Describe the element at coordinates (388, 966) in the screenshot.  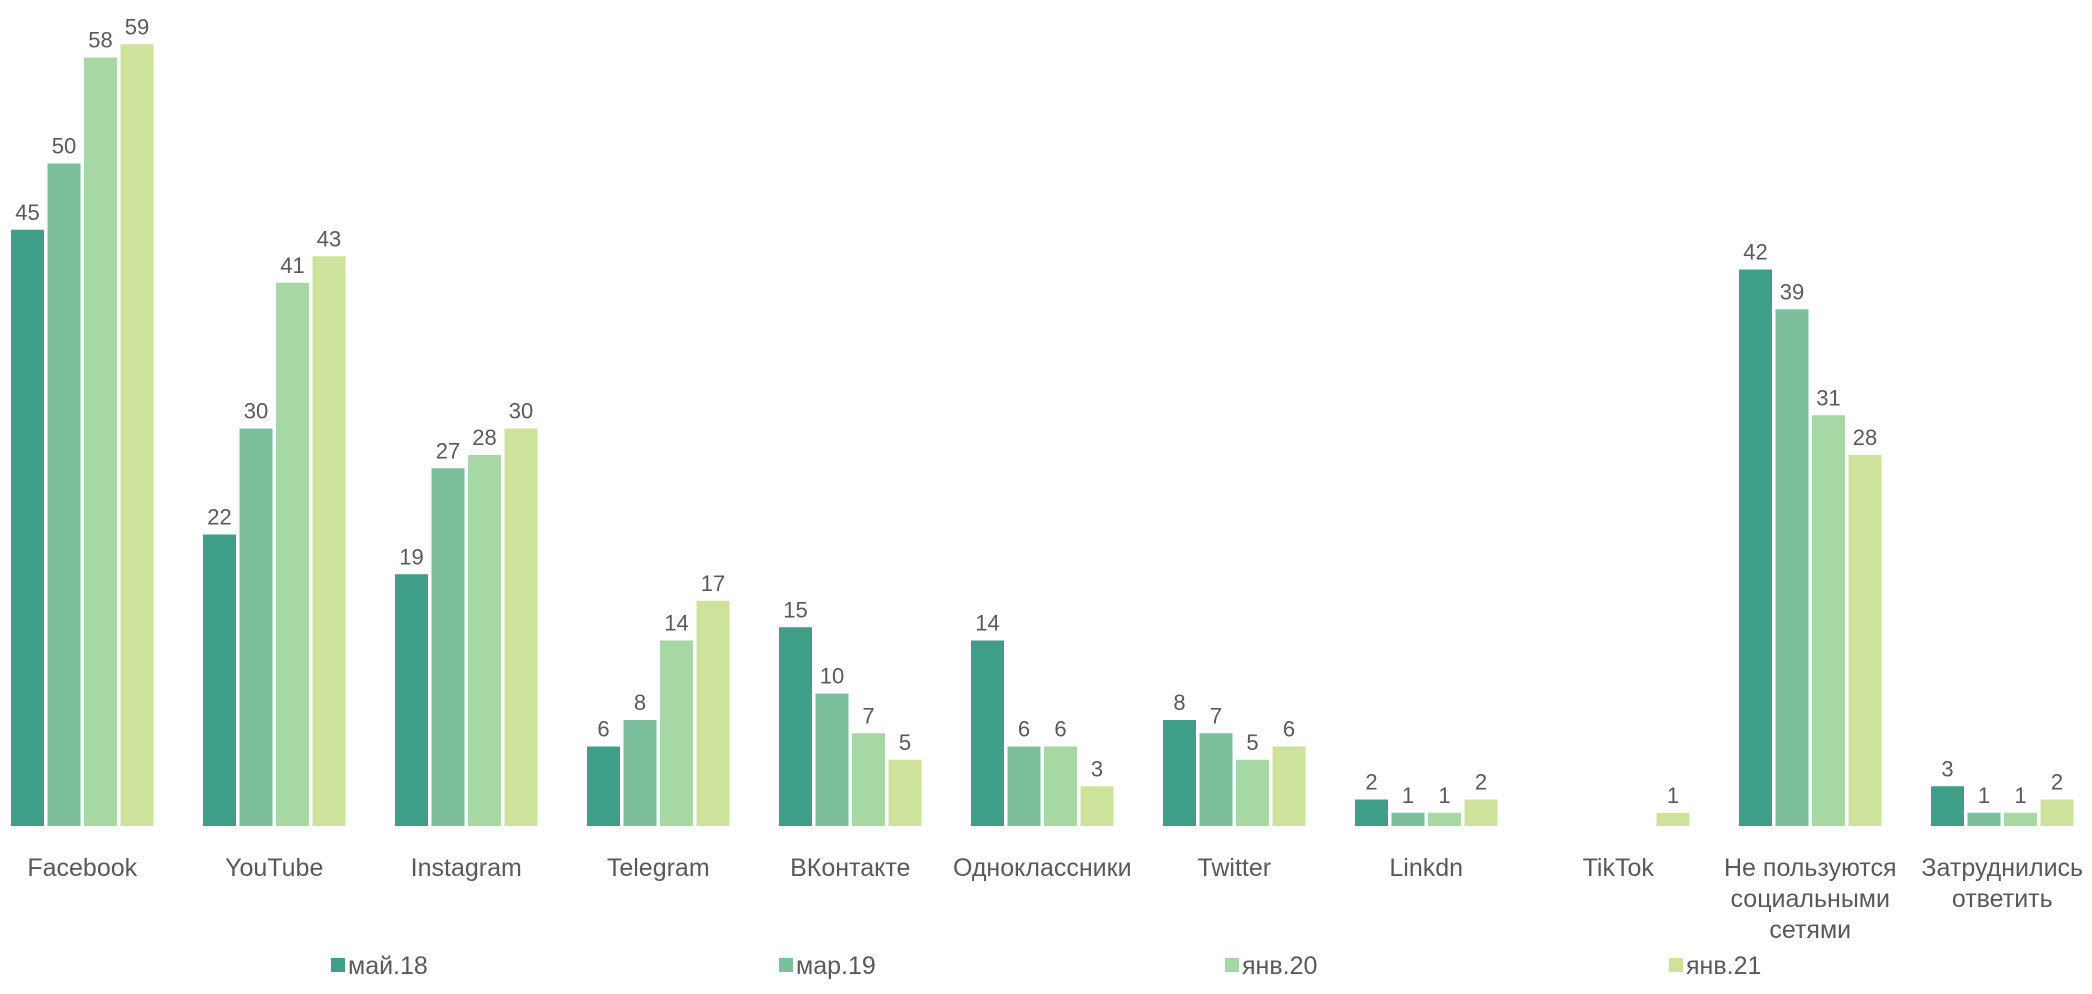
I see `legend-label: май.18` at that location.